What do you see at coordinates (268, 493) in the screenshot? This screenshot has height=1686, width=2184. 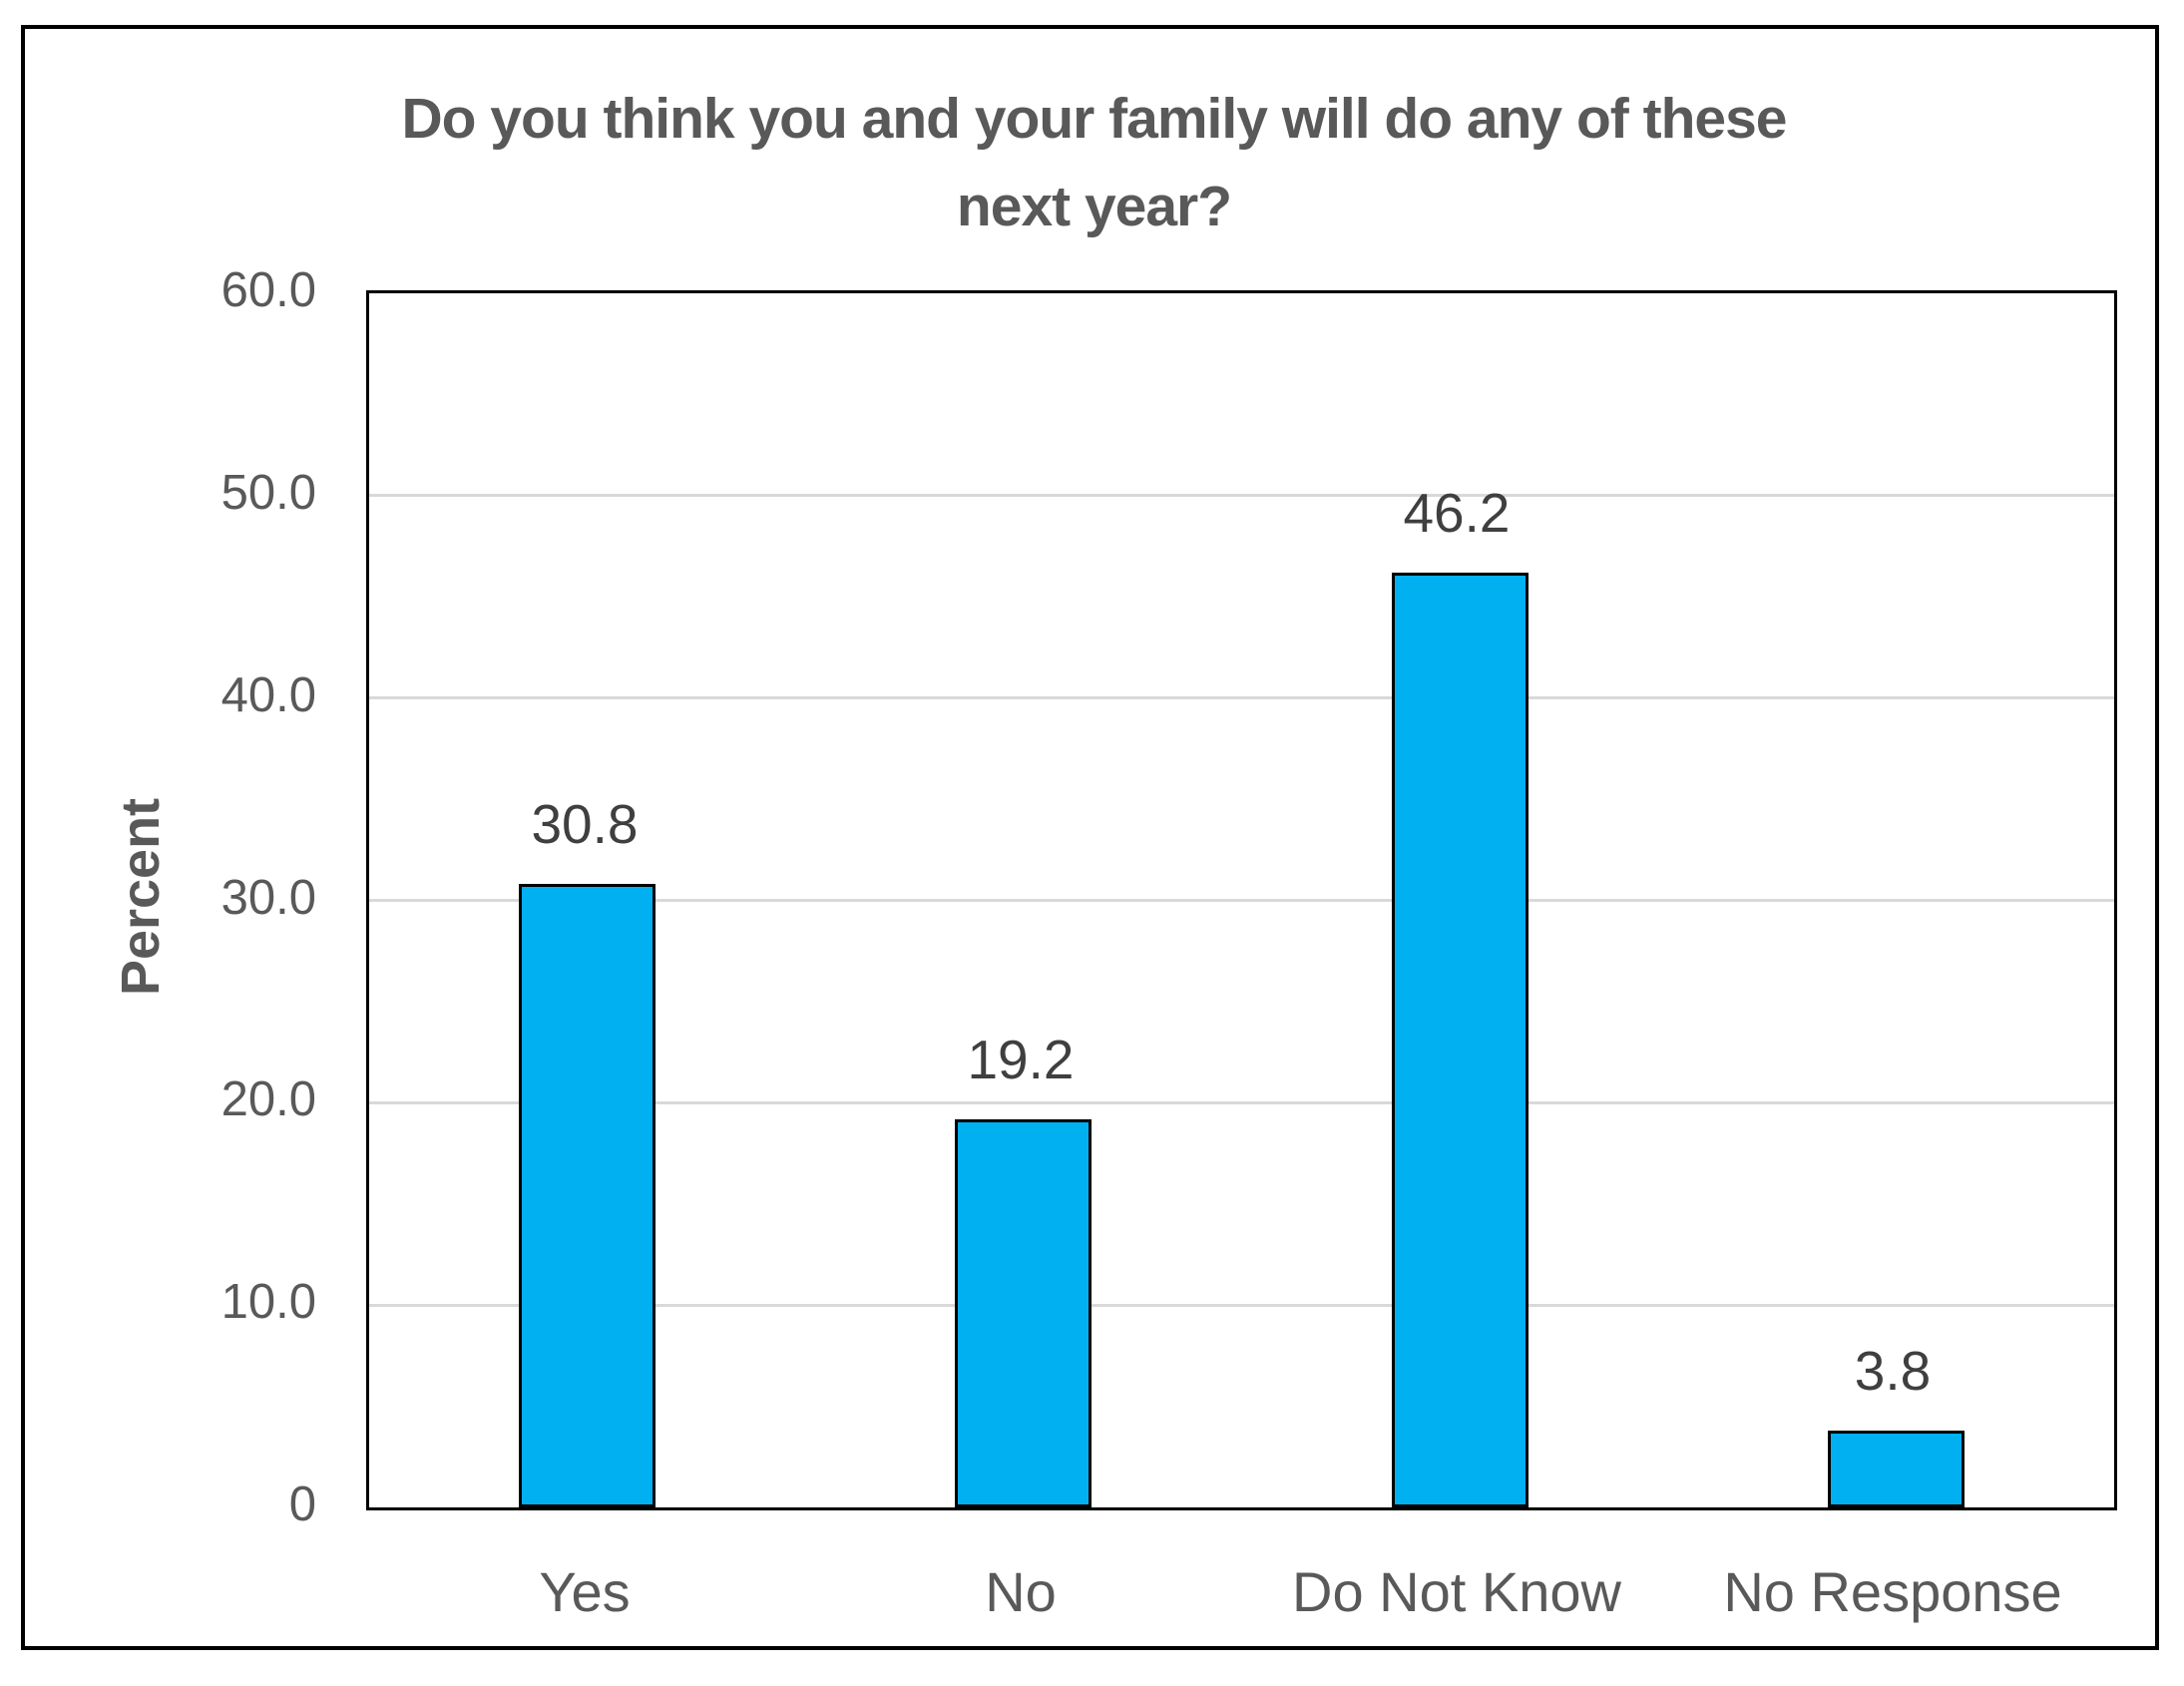 I see `y-tick-label-50.0: 50.0` at bounding box center [268, 493].